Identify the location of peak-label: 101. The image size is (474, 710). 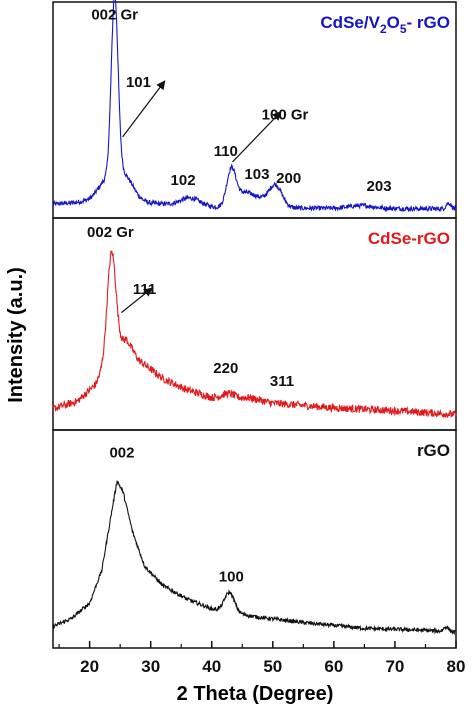
(138, 82).